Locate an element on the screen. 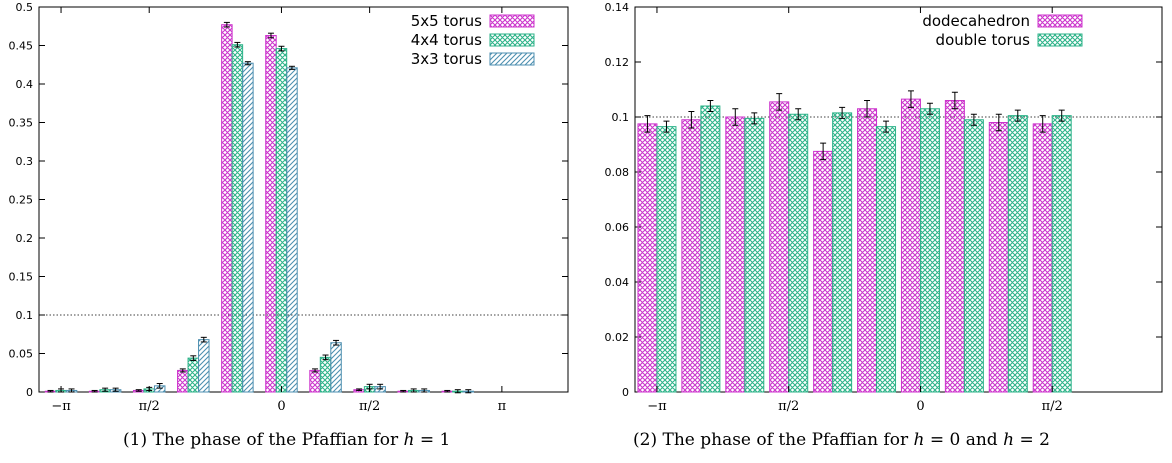 Image resolution: width=1172 pixels, height=463 pixels. legend-label: 3x3 torus is located at coordinates (446, 59).